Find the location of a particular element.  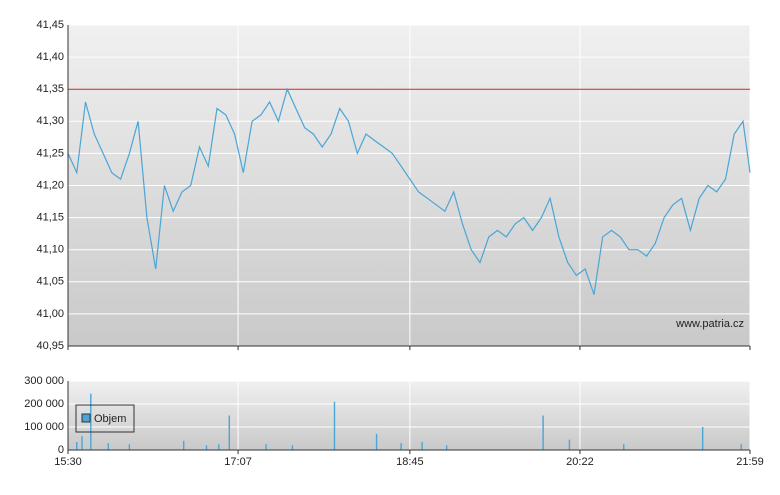

watermark: www.patria.cz is located at coordinates (709, 324).